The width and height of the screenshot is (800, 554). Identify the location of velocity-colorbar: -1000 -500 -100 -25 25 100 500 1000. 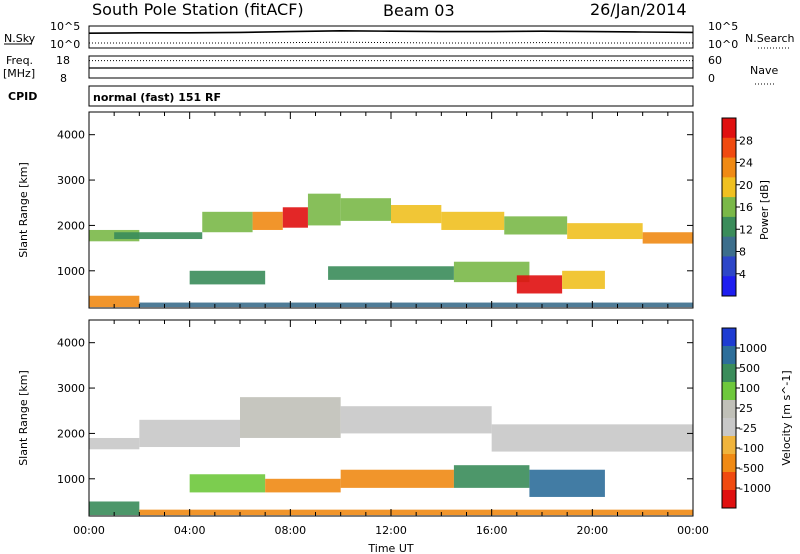
(746, 418).